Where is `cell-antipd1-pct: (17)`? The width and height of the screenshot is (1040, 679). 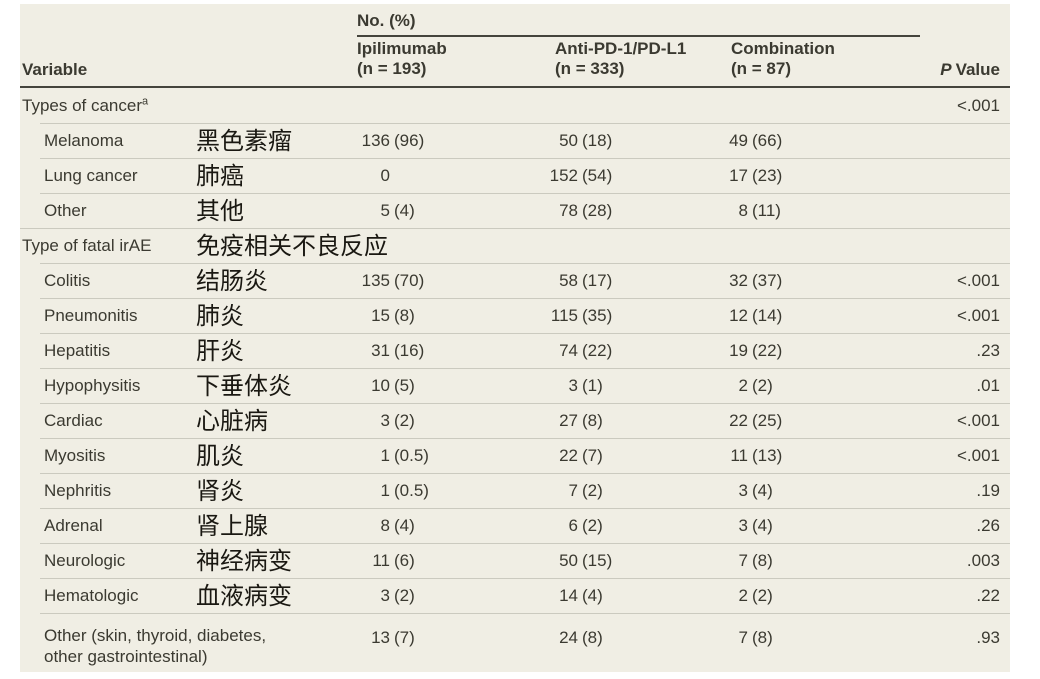 cell-antipd1-pct: (17) is located at coordinates (597, 280).